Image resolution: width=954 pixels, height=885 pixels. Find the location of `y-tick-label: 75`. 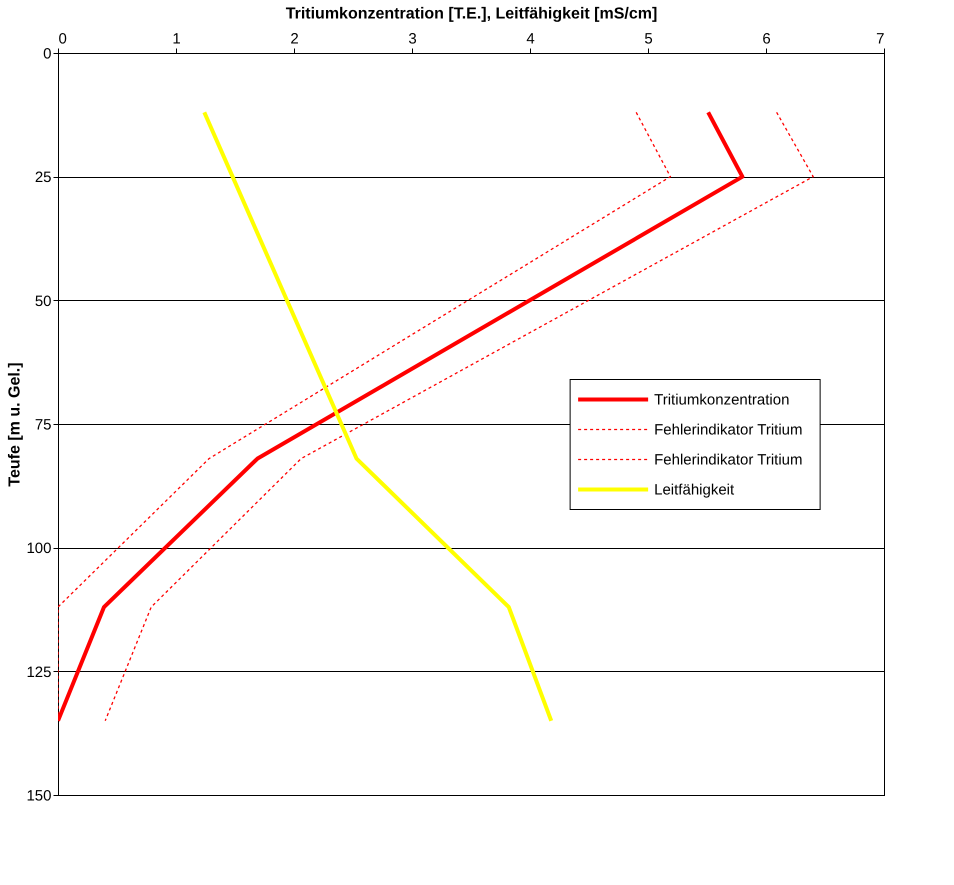

y-tick-label: 75 is located at coordinates (43, 425).